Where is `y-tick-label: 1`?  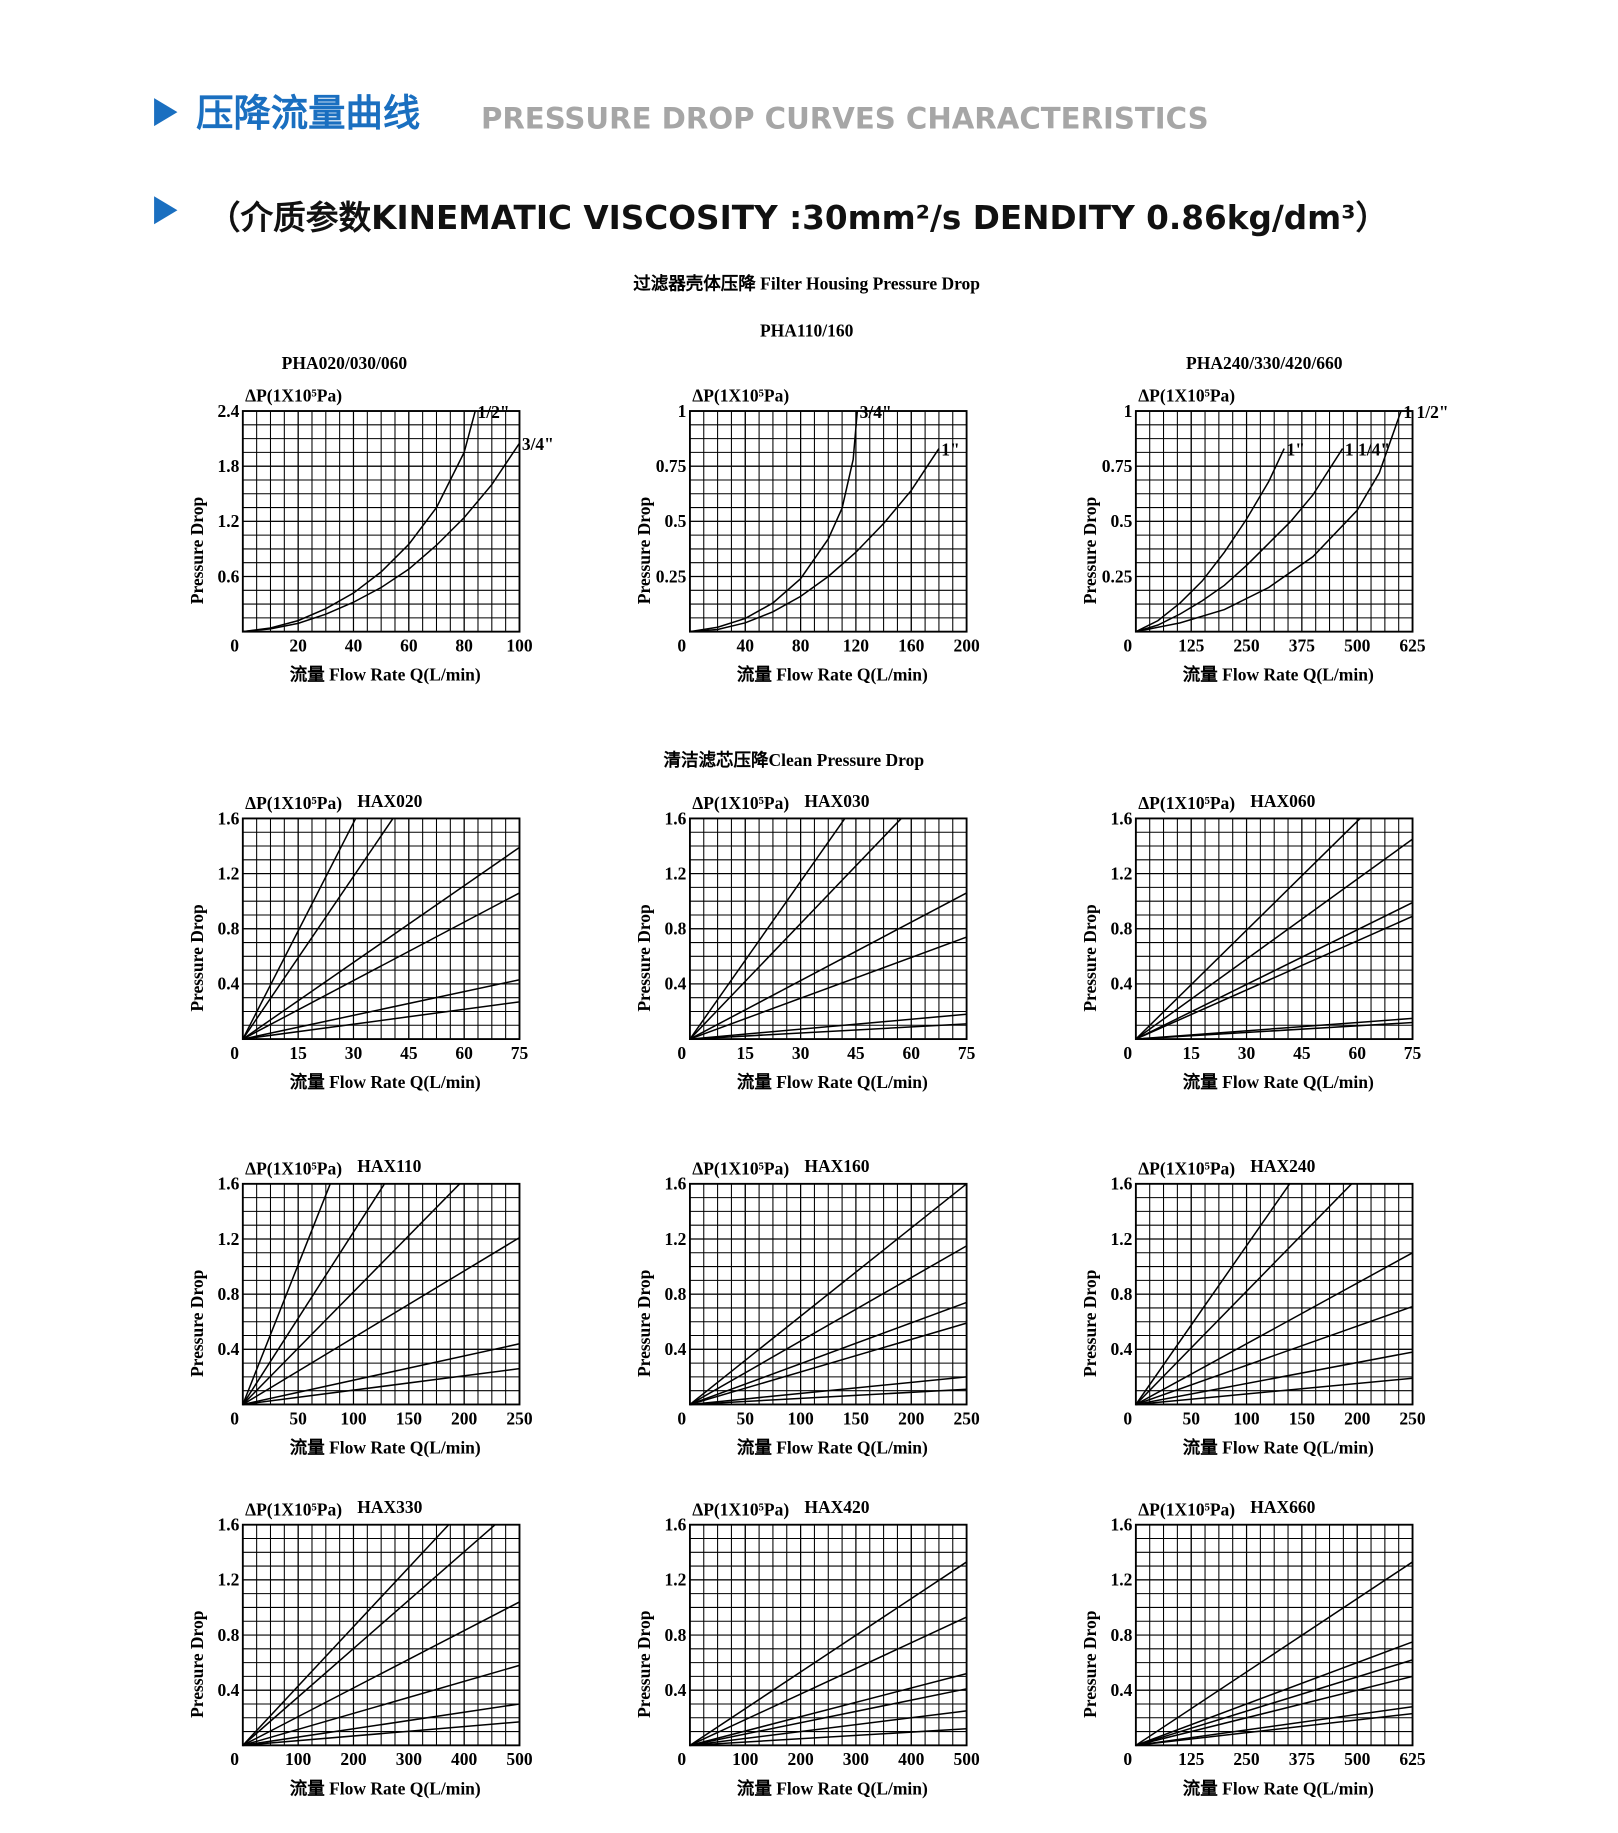
y-tick-label: 1 is located at coordinates (1128, 411).